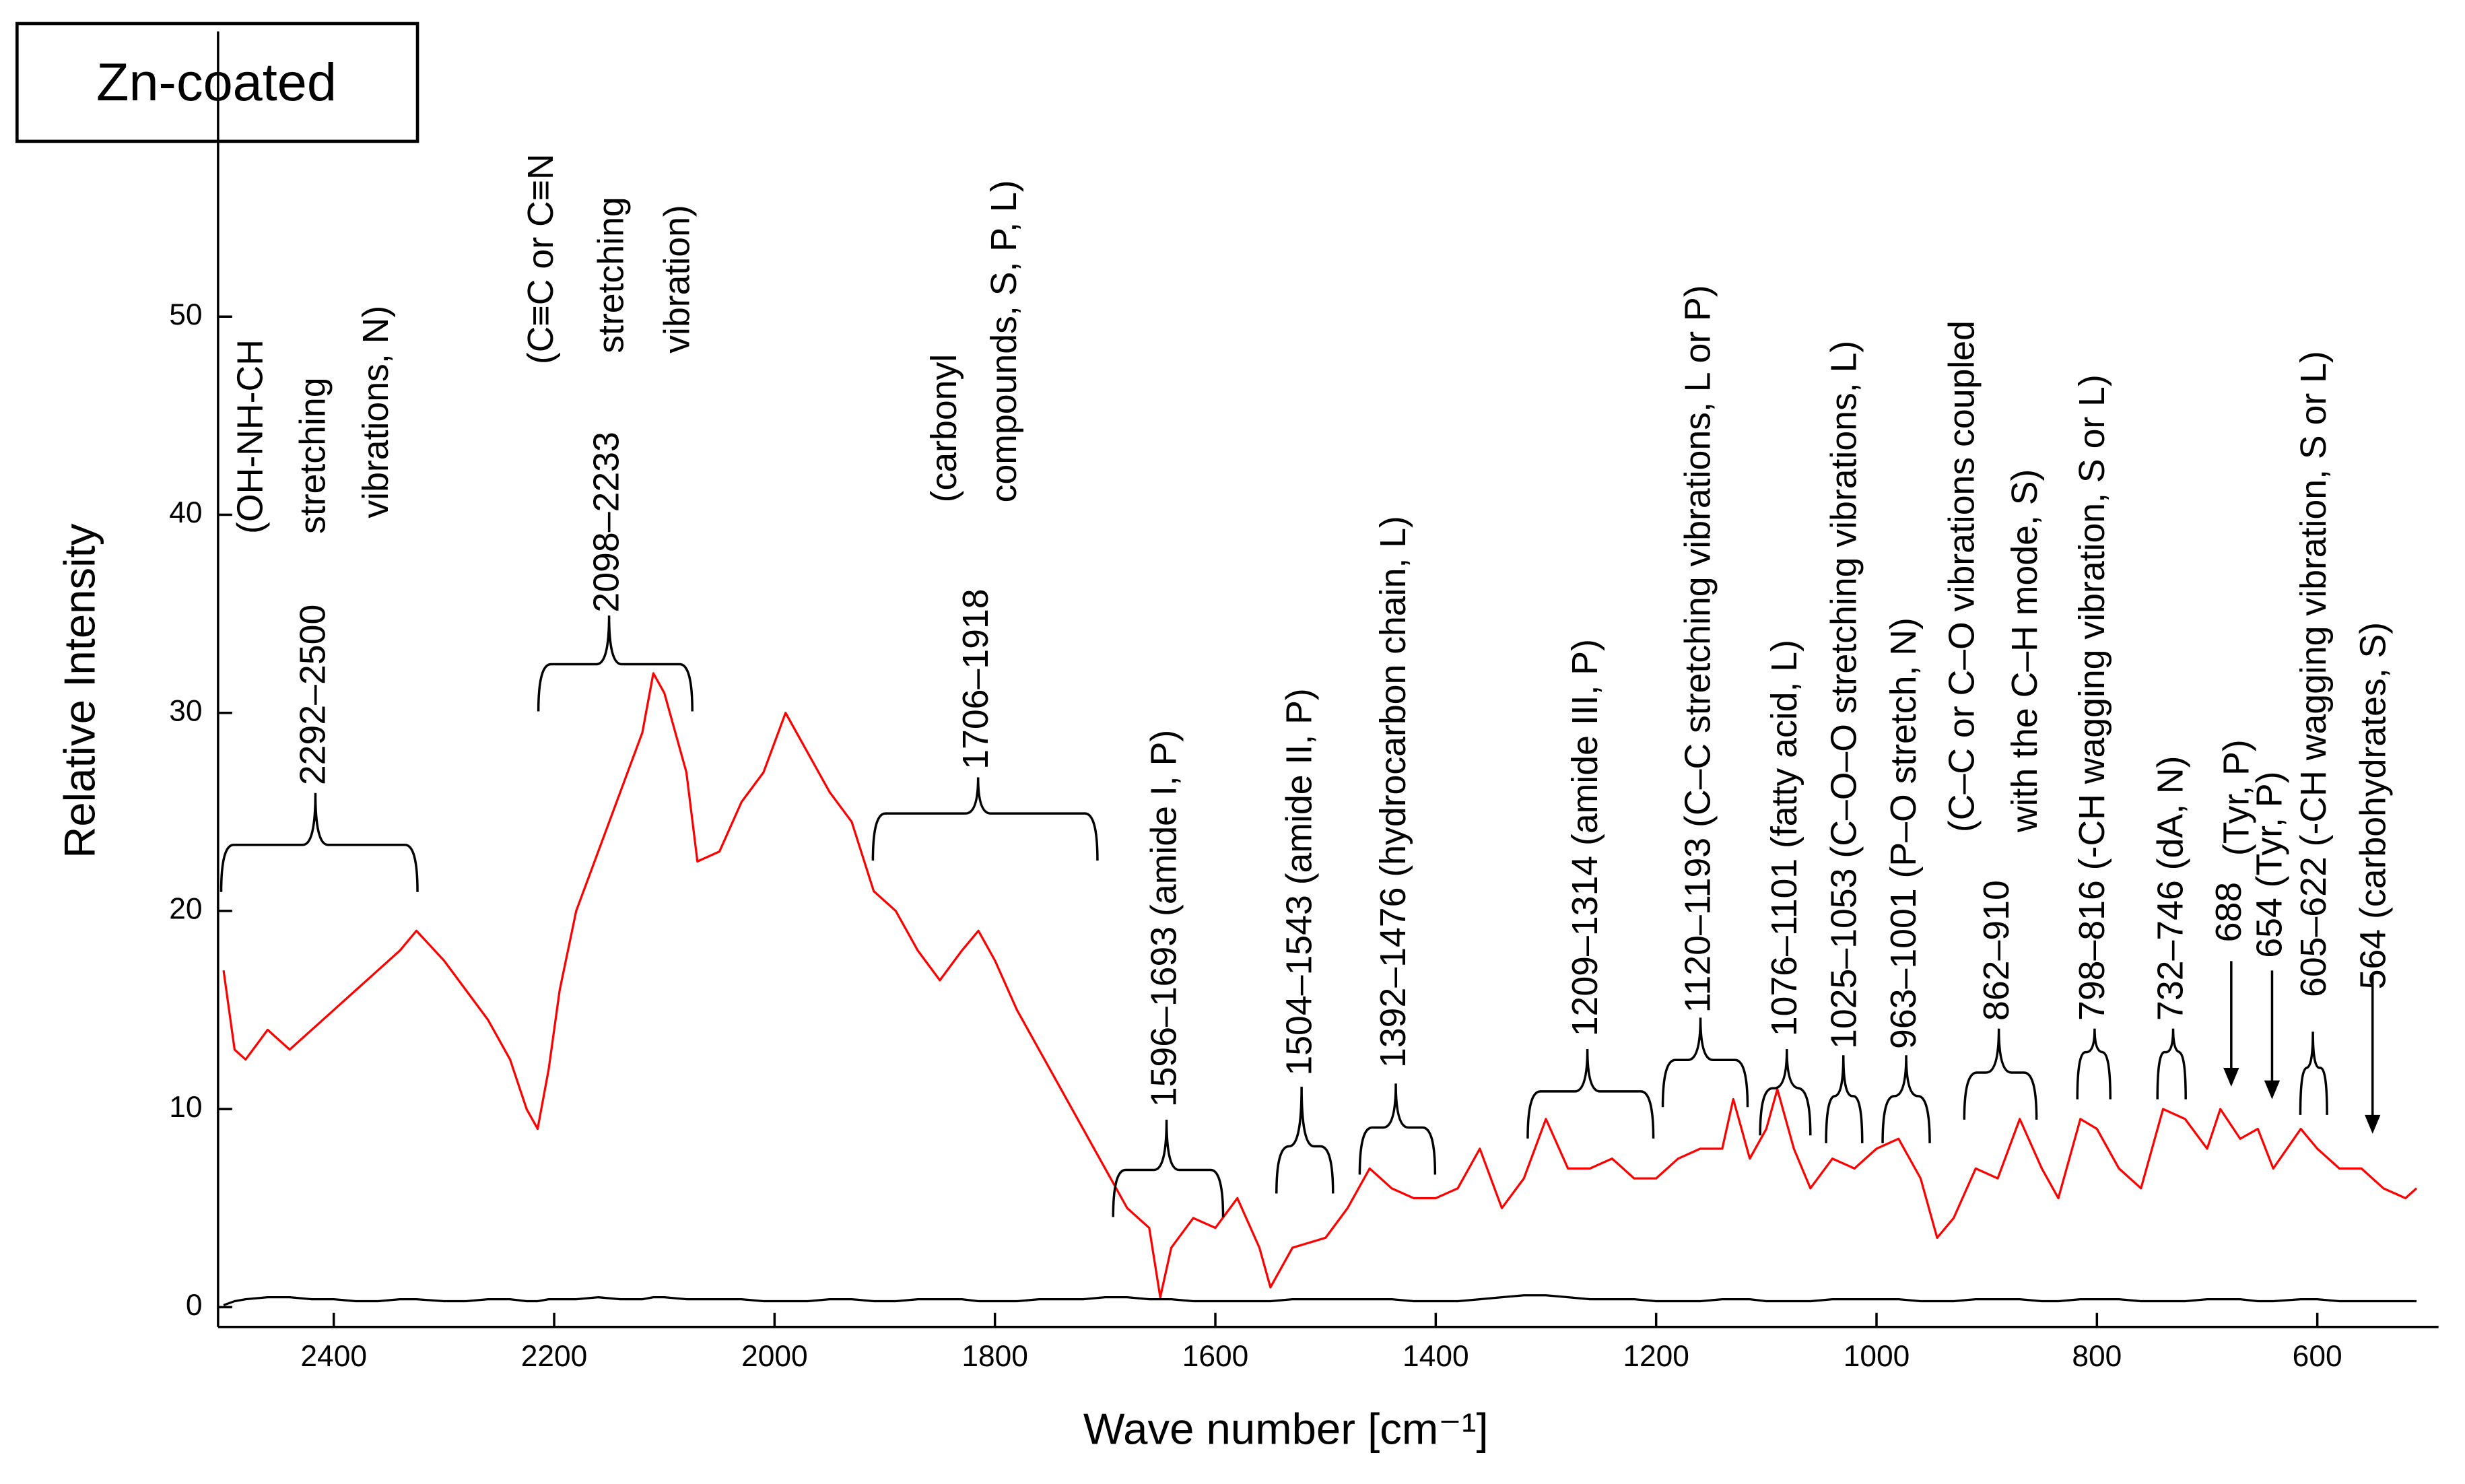 Image resolution: width=2465 pixels, height=1484 pixels. What do you see at coordinates (185, 710) in the screenshot?
I see `y-tick-label: 30` at bounding box center [185, 710].